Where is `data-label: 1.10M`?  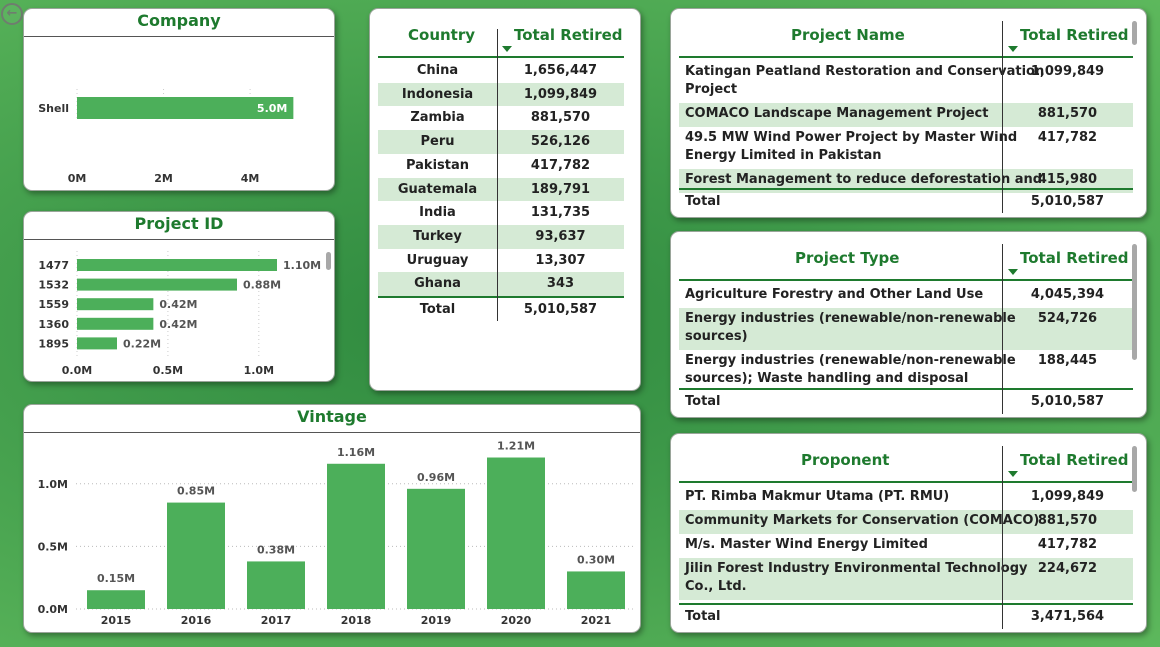
data-label: 1.10M is located at coordinates (302, 265).